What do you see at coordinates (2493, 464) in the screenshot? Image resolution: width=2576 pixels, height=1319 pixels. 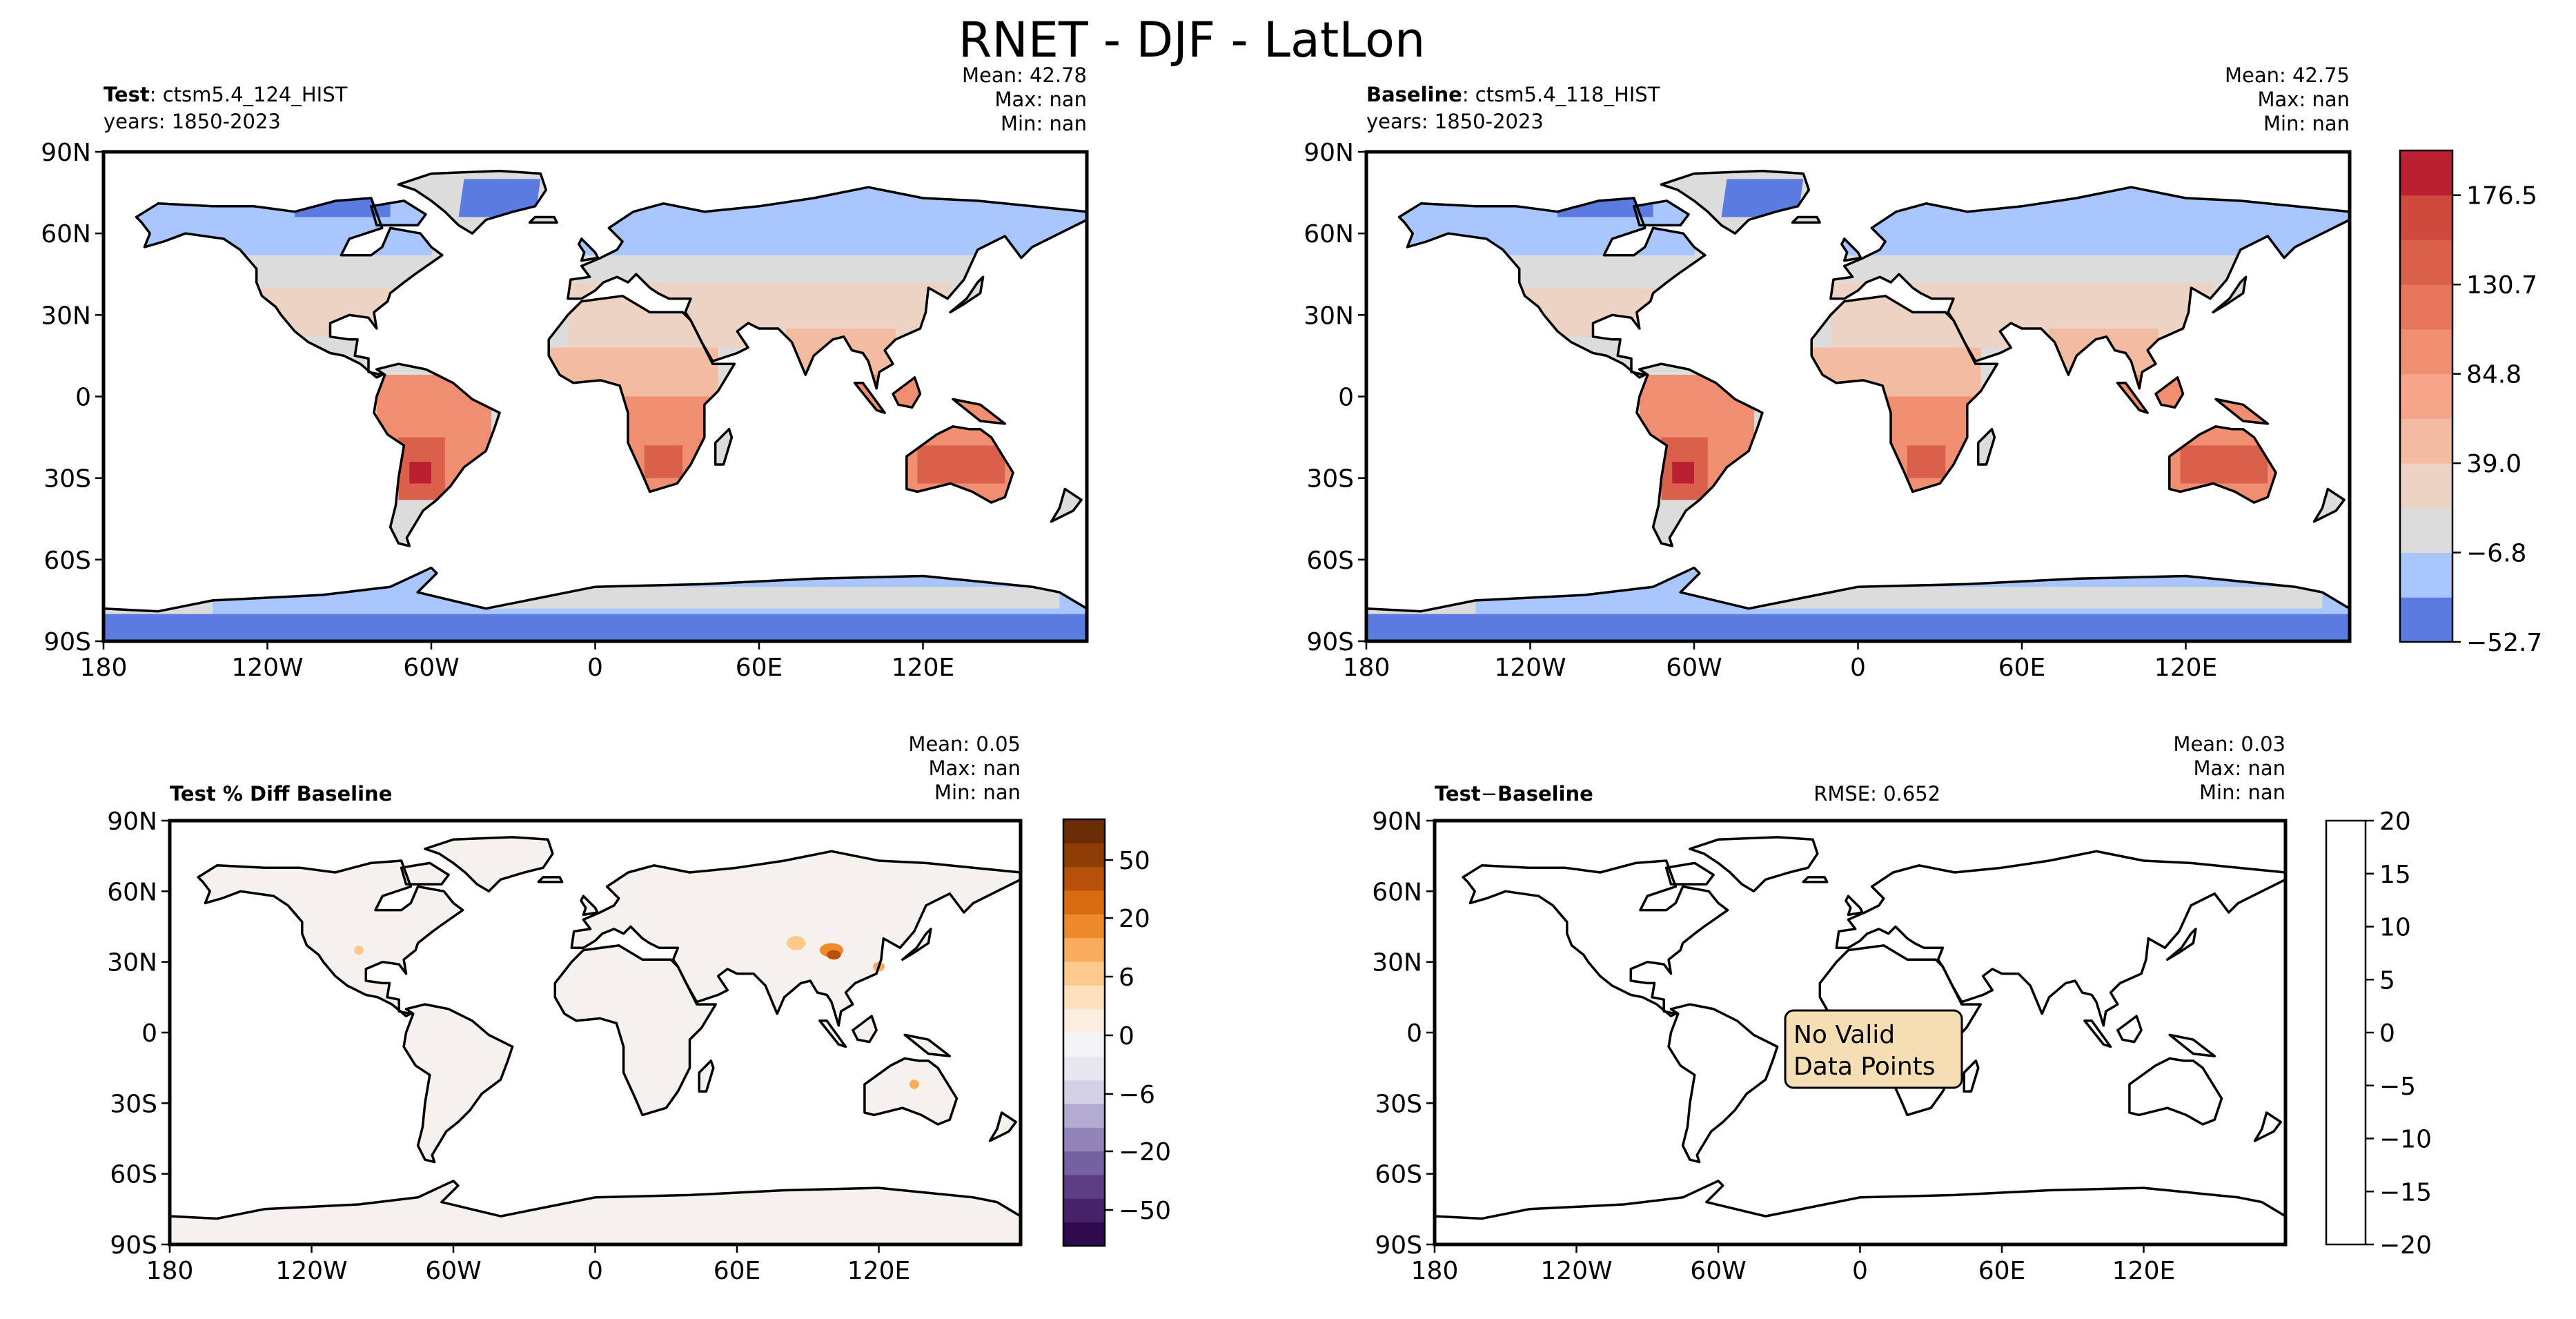 I see `colorbar-tick-label: 39.0` at bounding box center [2493, 464].